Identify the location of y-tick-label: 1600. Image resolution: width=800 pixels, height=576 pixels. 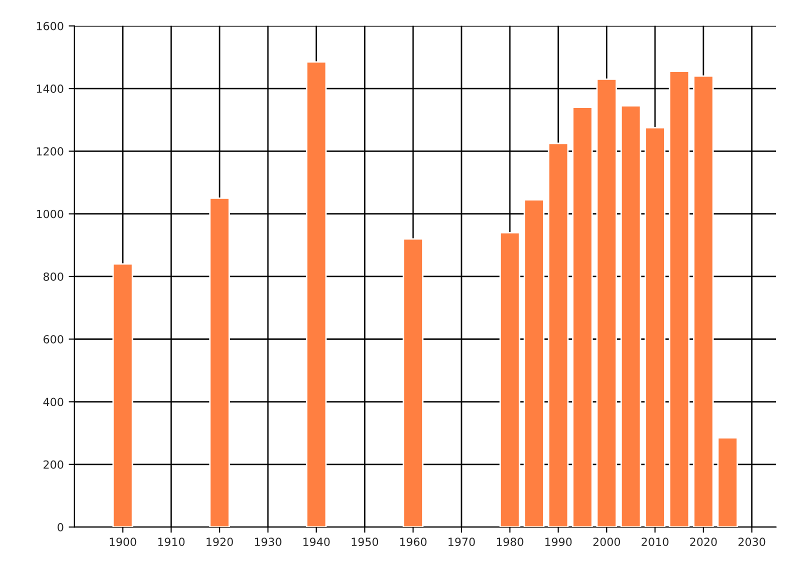
(50, 26).